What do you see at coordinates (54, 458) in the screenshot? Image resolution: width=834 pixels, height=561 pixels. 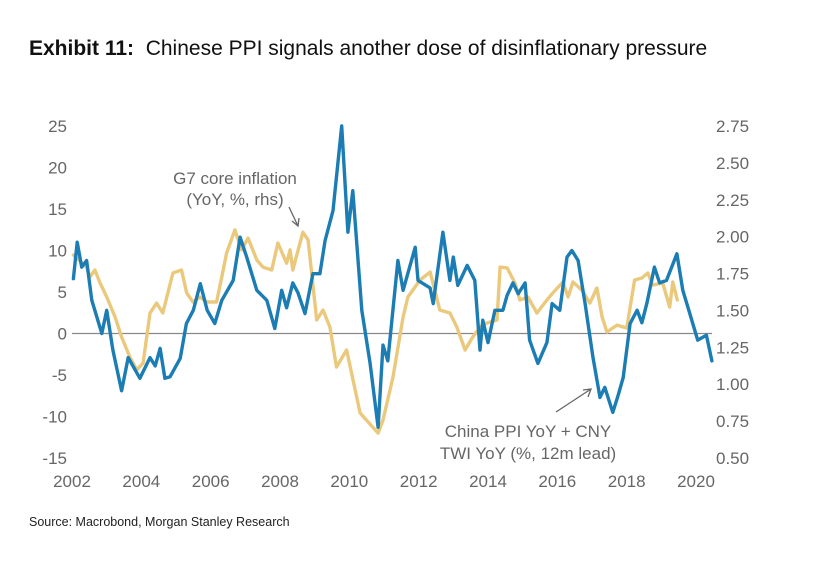 I see `y-tick-label: -15` at bounding box center [54, 458].